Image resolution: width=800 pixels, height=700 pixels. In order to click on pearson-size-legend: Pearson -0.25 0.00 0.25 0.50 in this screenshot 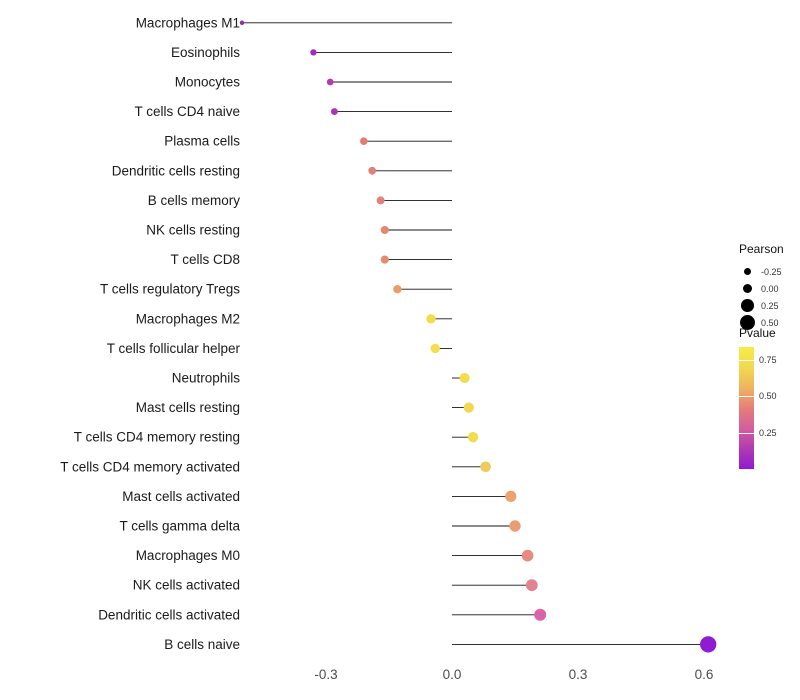, I will do `click(761, 286)`.